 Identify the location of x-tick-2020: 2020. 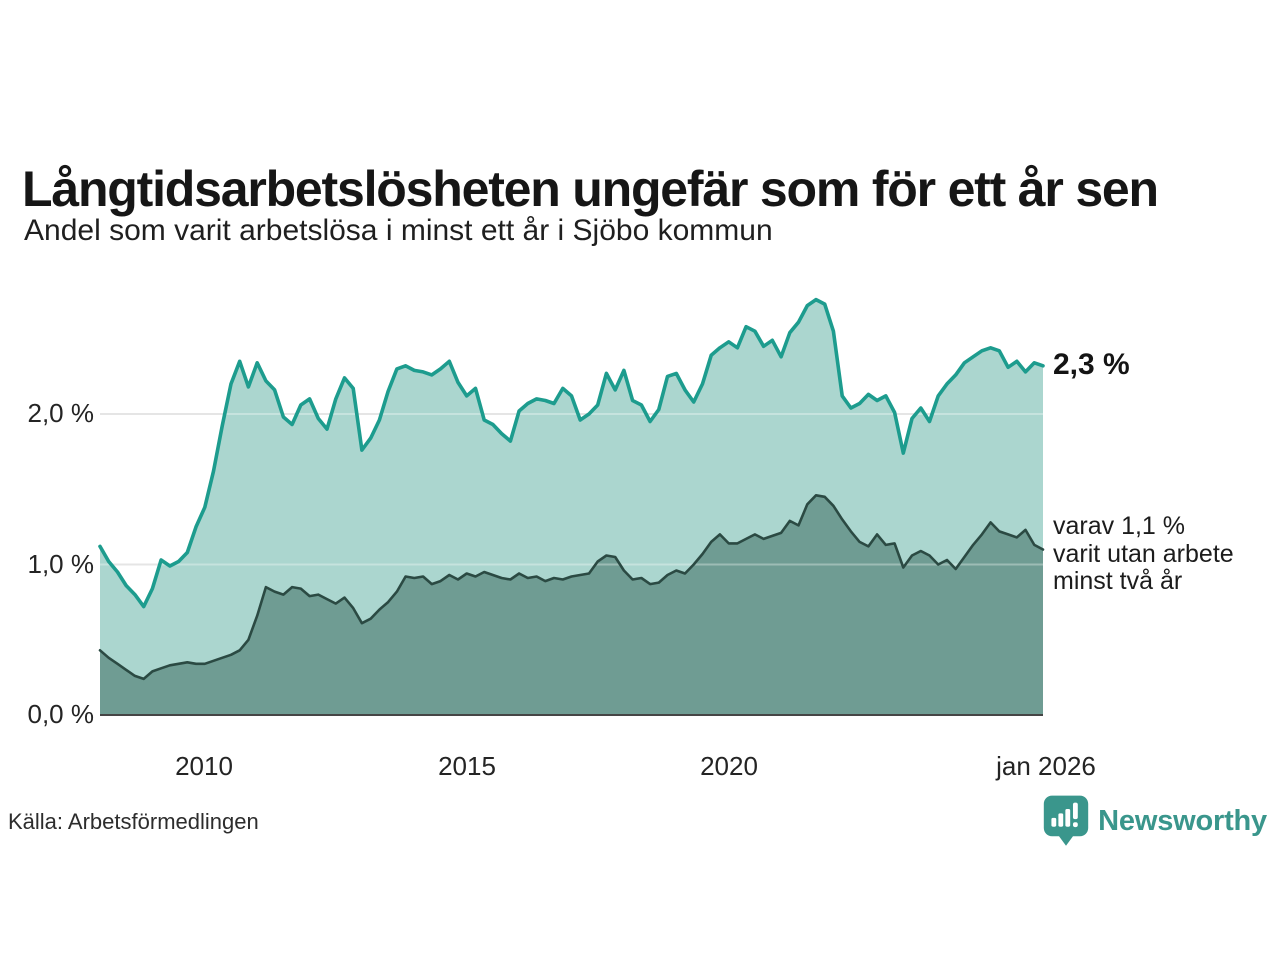
(729, 766).